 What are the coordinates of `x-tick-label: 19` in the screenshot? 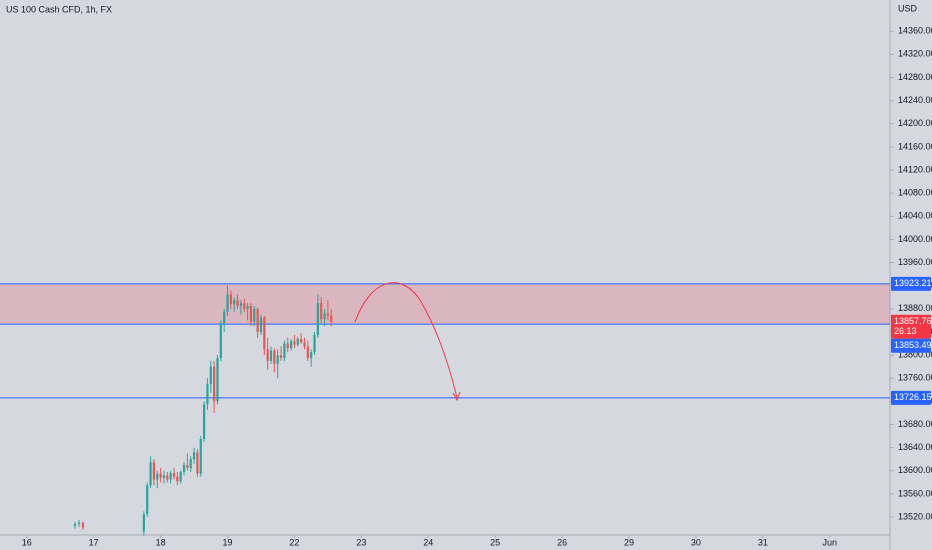 It's located at (228, 542).